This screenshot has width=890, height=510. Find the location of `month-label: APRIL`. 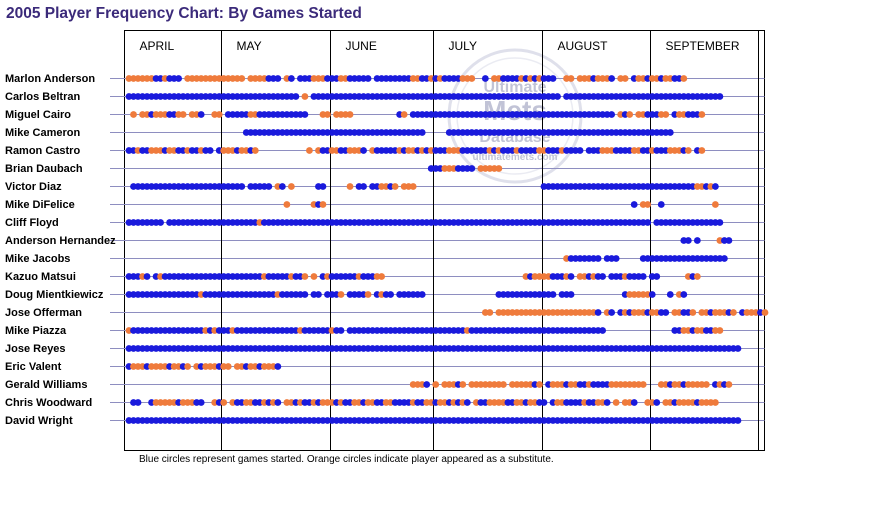

month-label: APRIL is located at coordinates (157, 46).